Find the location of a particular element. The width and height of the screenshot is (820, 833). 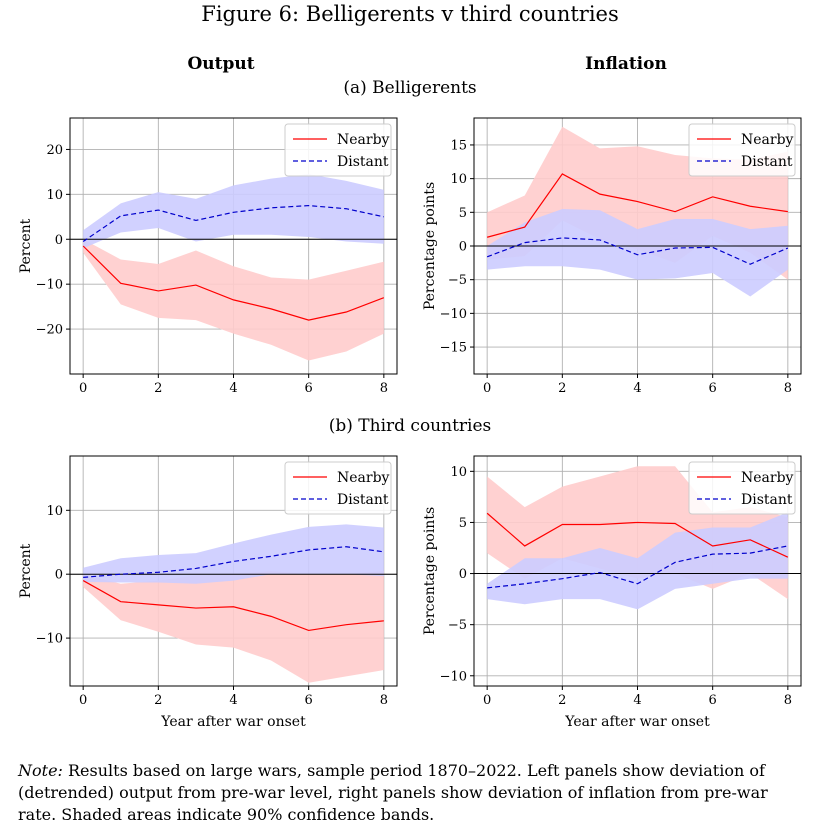

y-tick-label: 15 is located at coordinates (458, 145).